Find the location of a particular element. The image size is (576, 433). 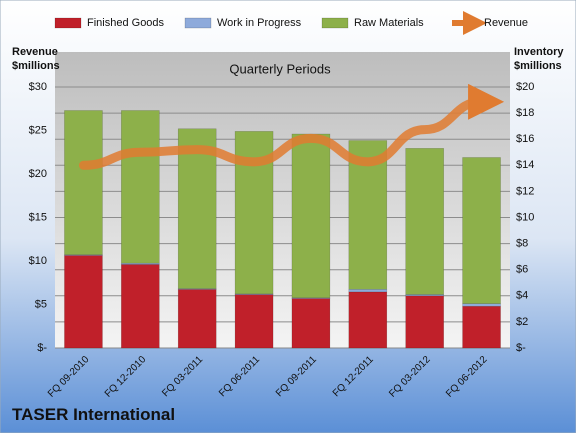

y2-tick-label: $18 is located at coordinates (525, 113).